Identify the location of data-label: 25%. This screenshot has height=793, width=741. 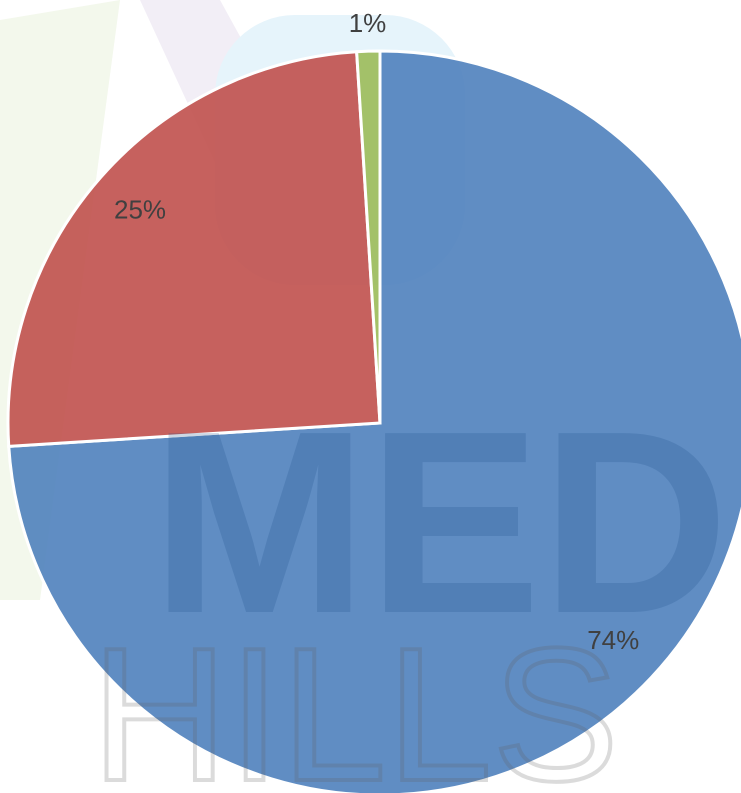
(140, 209).